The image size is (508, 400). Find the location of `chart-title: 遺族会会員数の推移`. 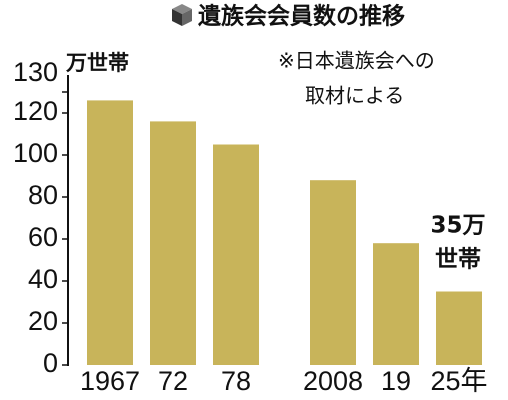

chart-title: 遺族会会員数の推移 is located at coordinates (301, 16).